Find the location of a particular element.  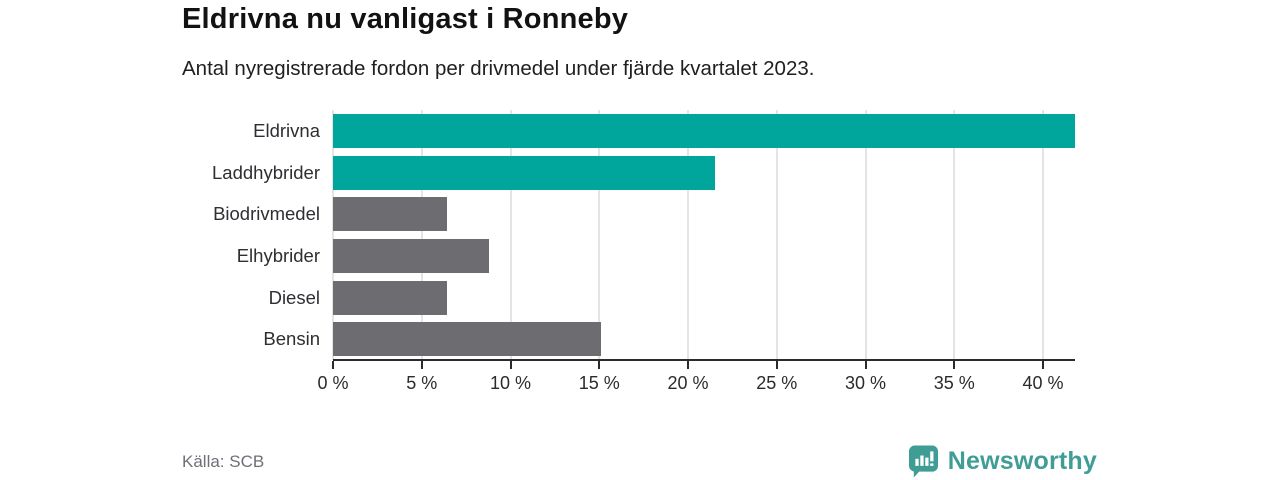

x-axis-tick-label: 25 % is located at coordinates (777, 383).